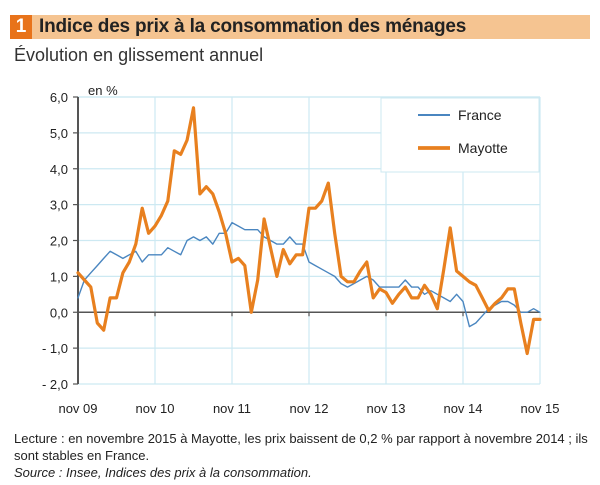 This screenshot has height=485, width=600. I want to click on y-tick-label: 1,0, so click(59, 276).